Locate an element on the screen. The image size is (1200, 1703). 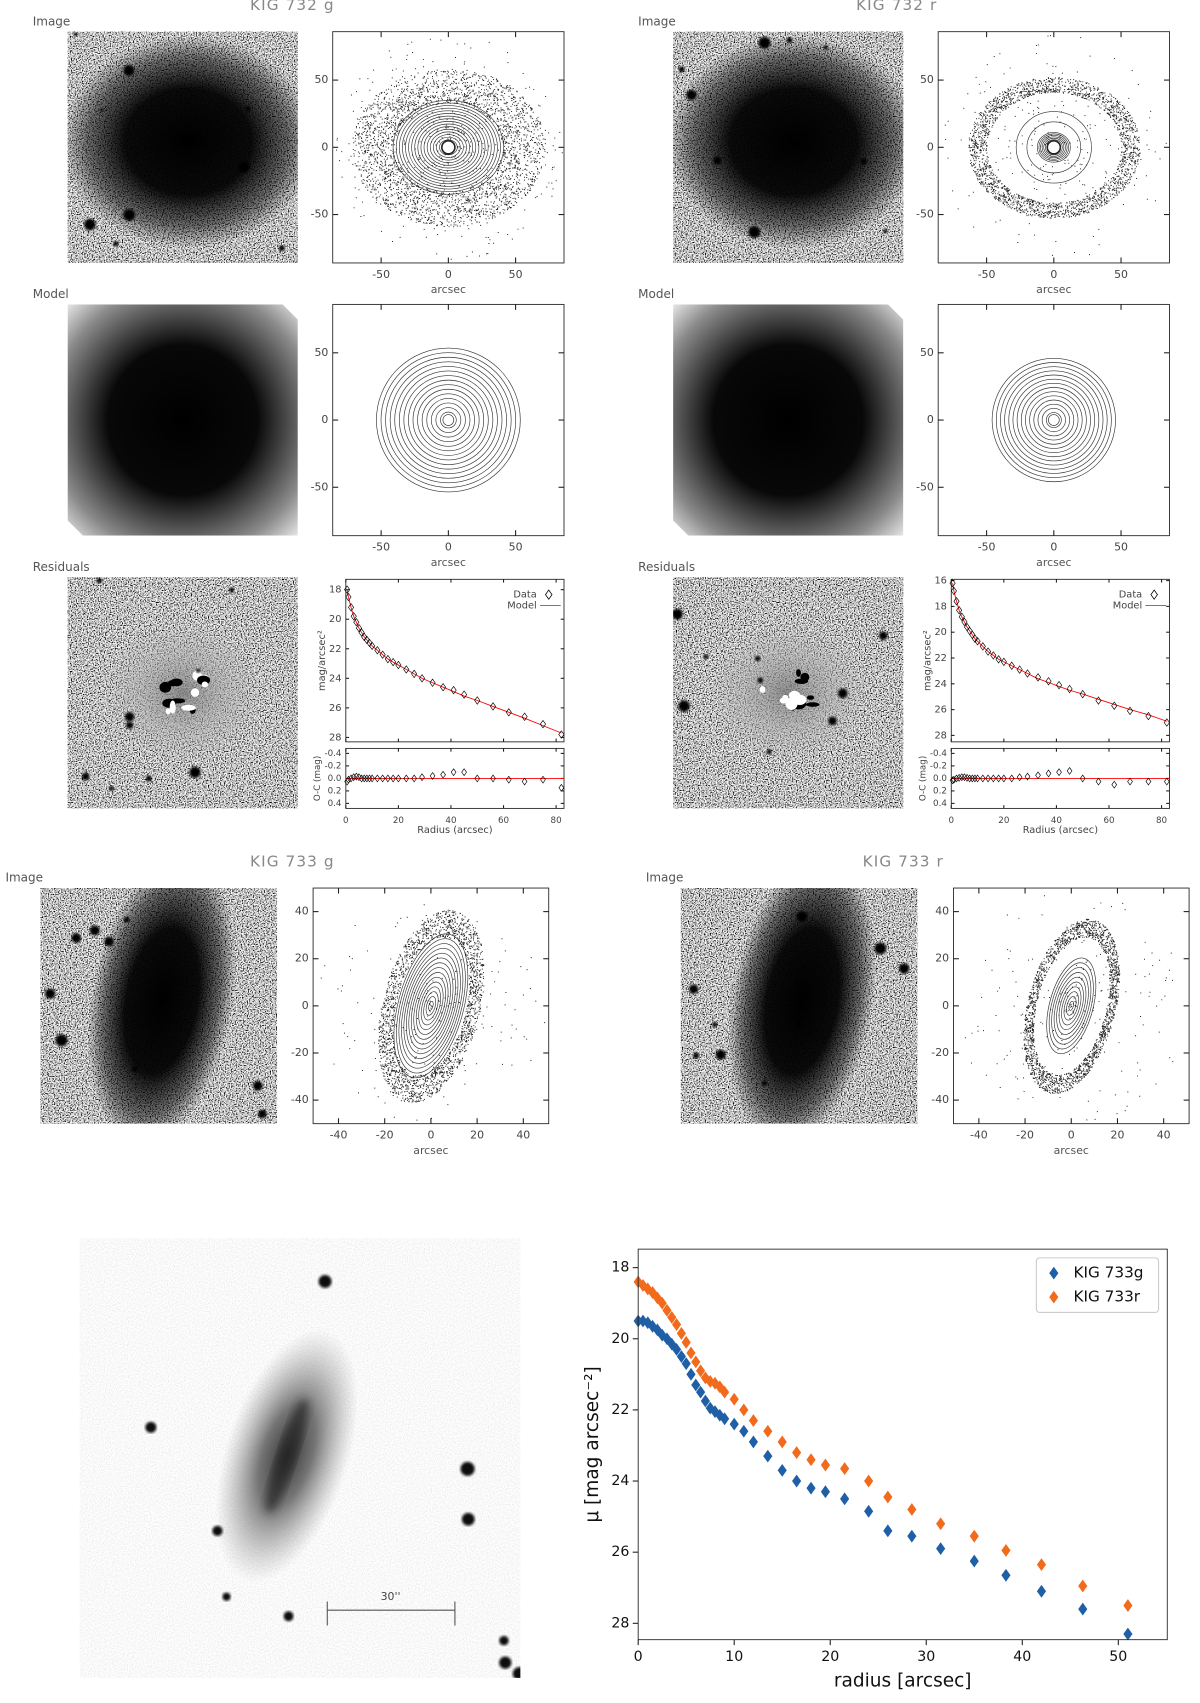
y-tick-label: 18 is located at coordinates (940, 606).